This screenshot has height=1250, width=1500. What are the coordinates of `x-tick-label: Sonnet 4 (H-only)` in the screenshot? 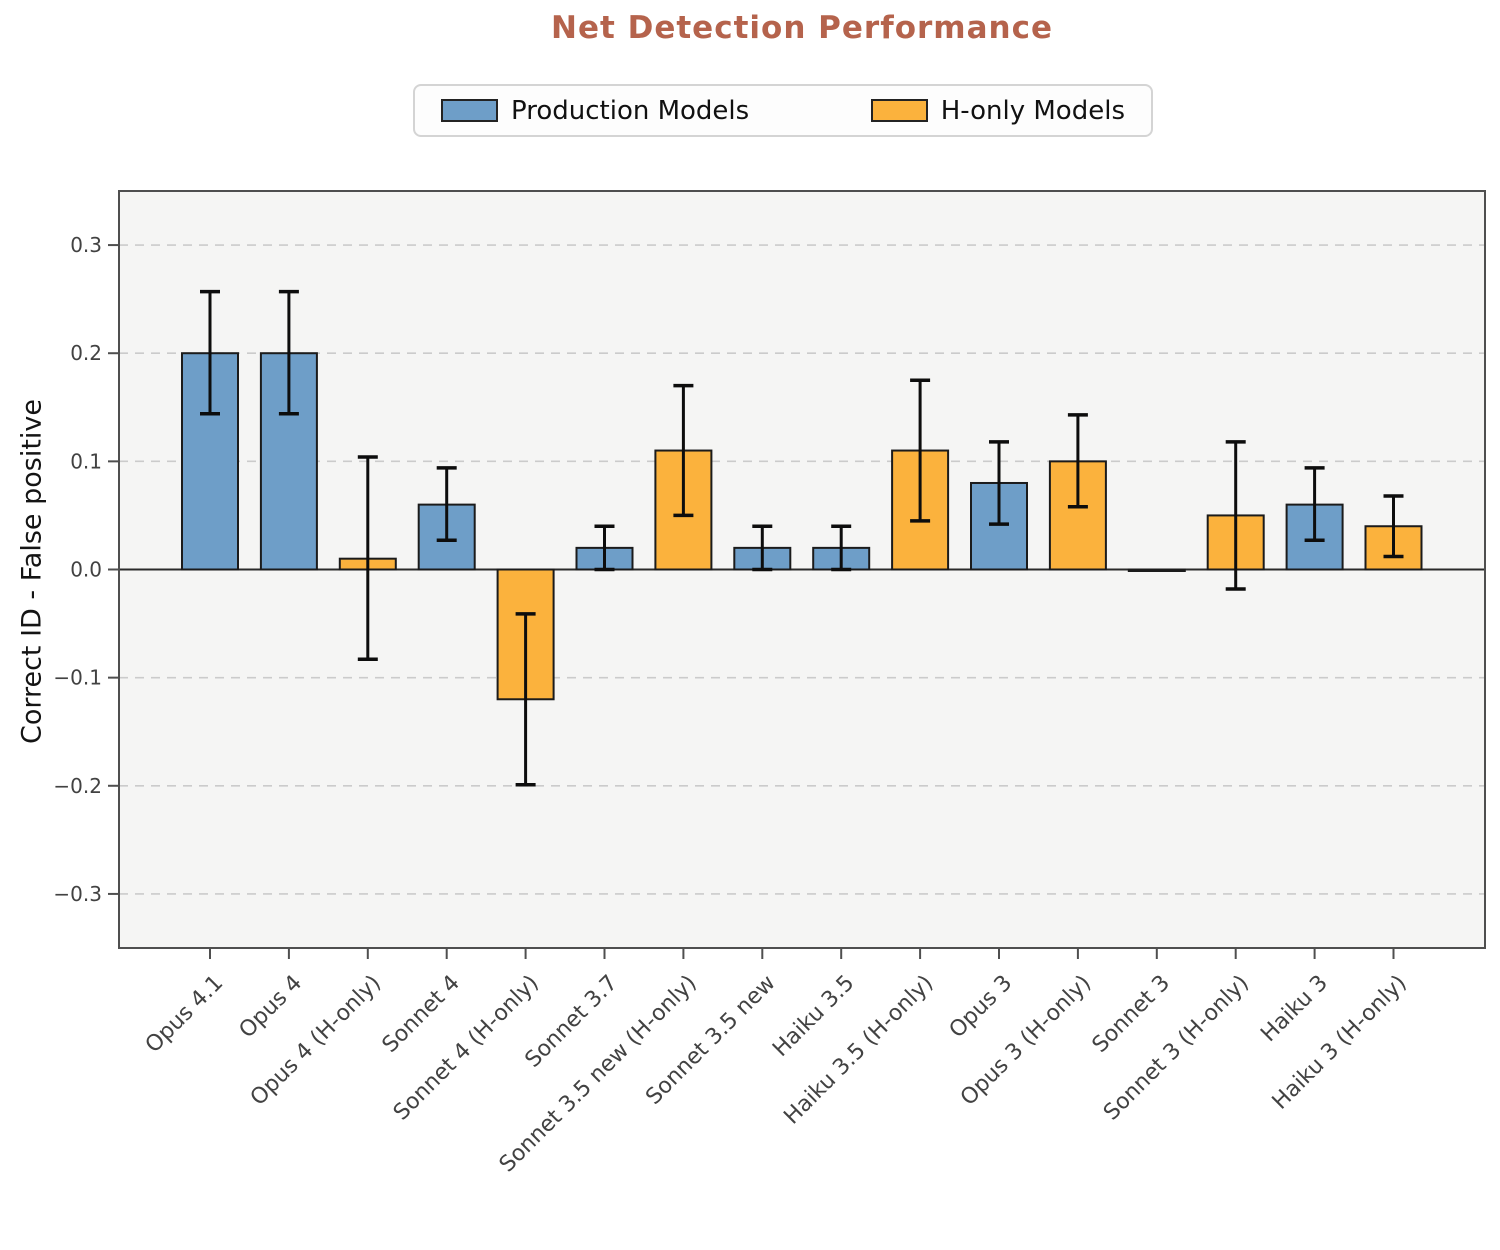 It's located at (466, 1048).